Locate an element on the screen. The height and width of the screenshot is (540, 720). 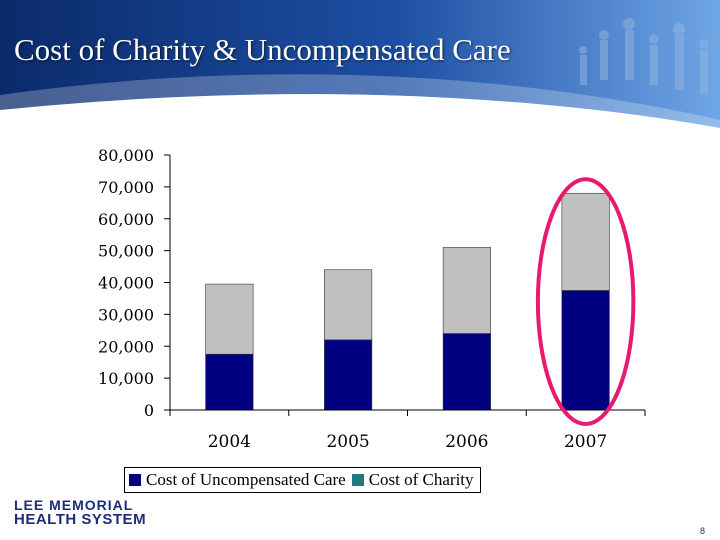
legend-item-charity: Cost of Charity is located at coordinates (412, 480).